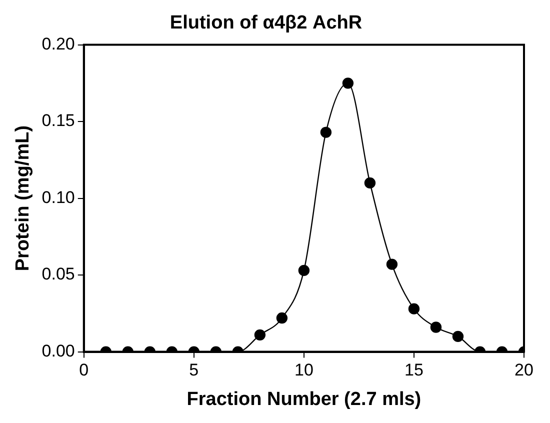 This screenshot has height=423, width=550. What do you see at coordinates (266, 23) in the screenshot?
I see `chart-title: Elution of α4β2 AchR` at bounding box center [266, 23].